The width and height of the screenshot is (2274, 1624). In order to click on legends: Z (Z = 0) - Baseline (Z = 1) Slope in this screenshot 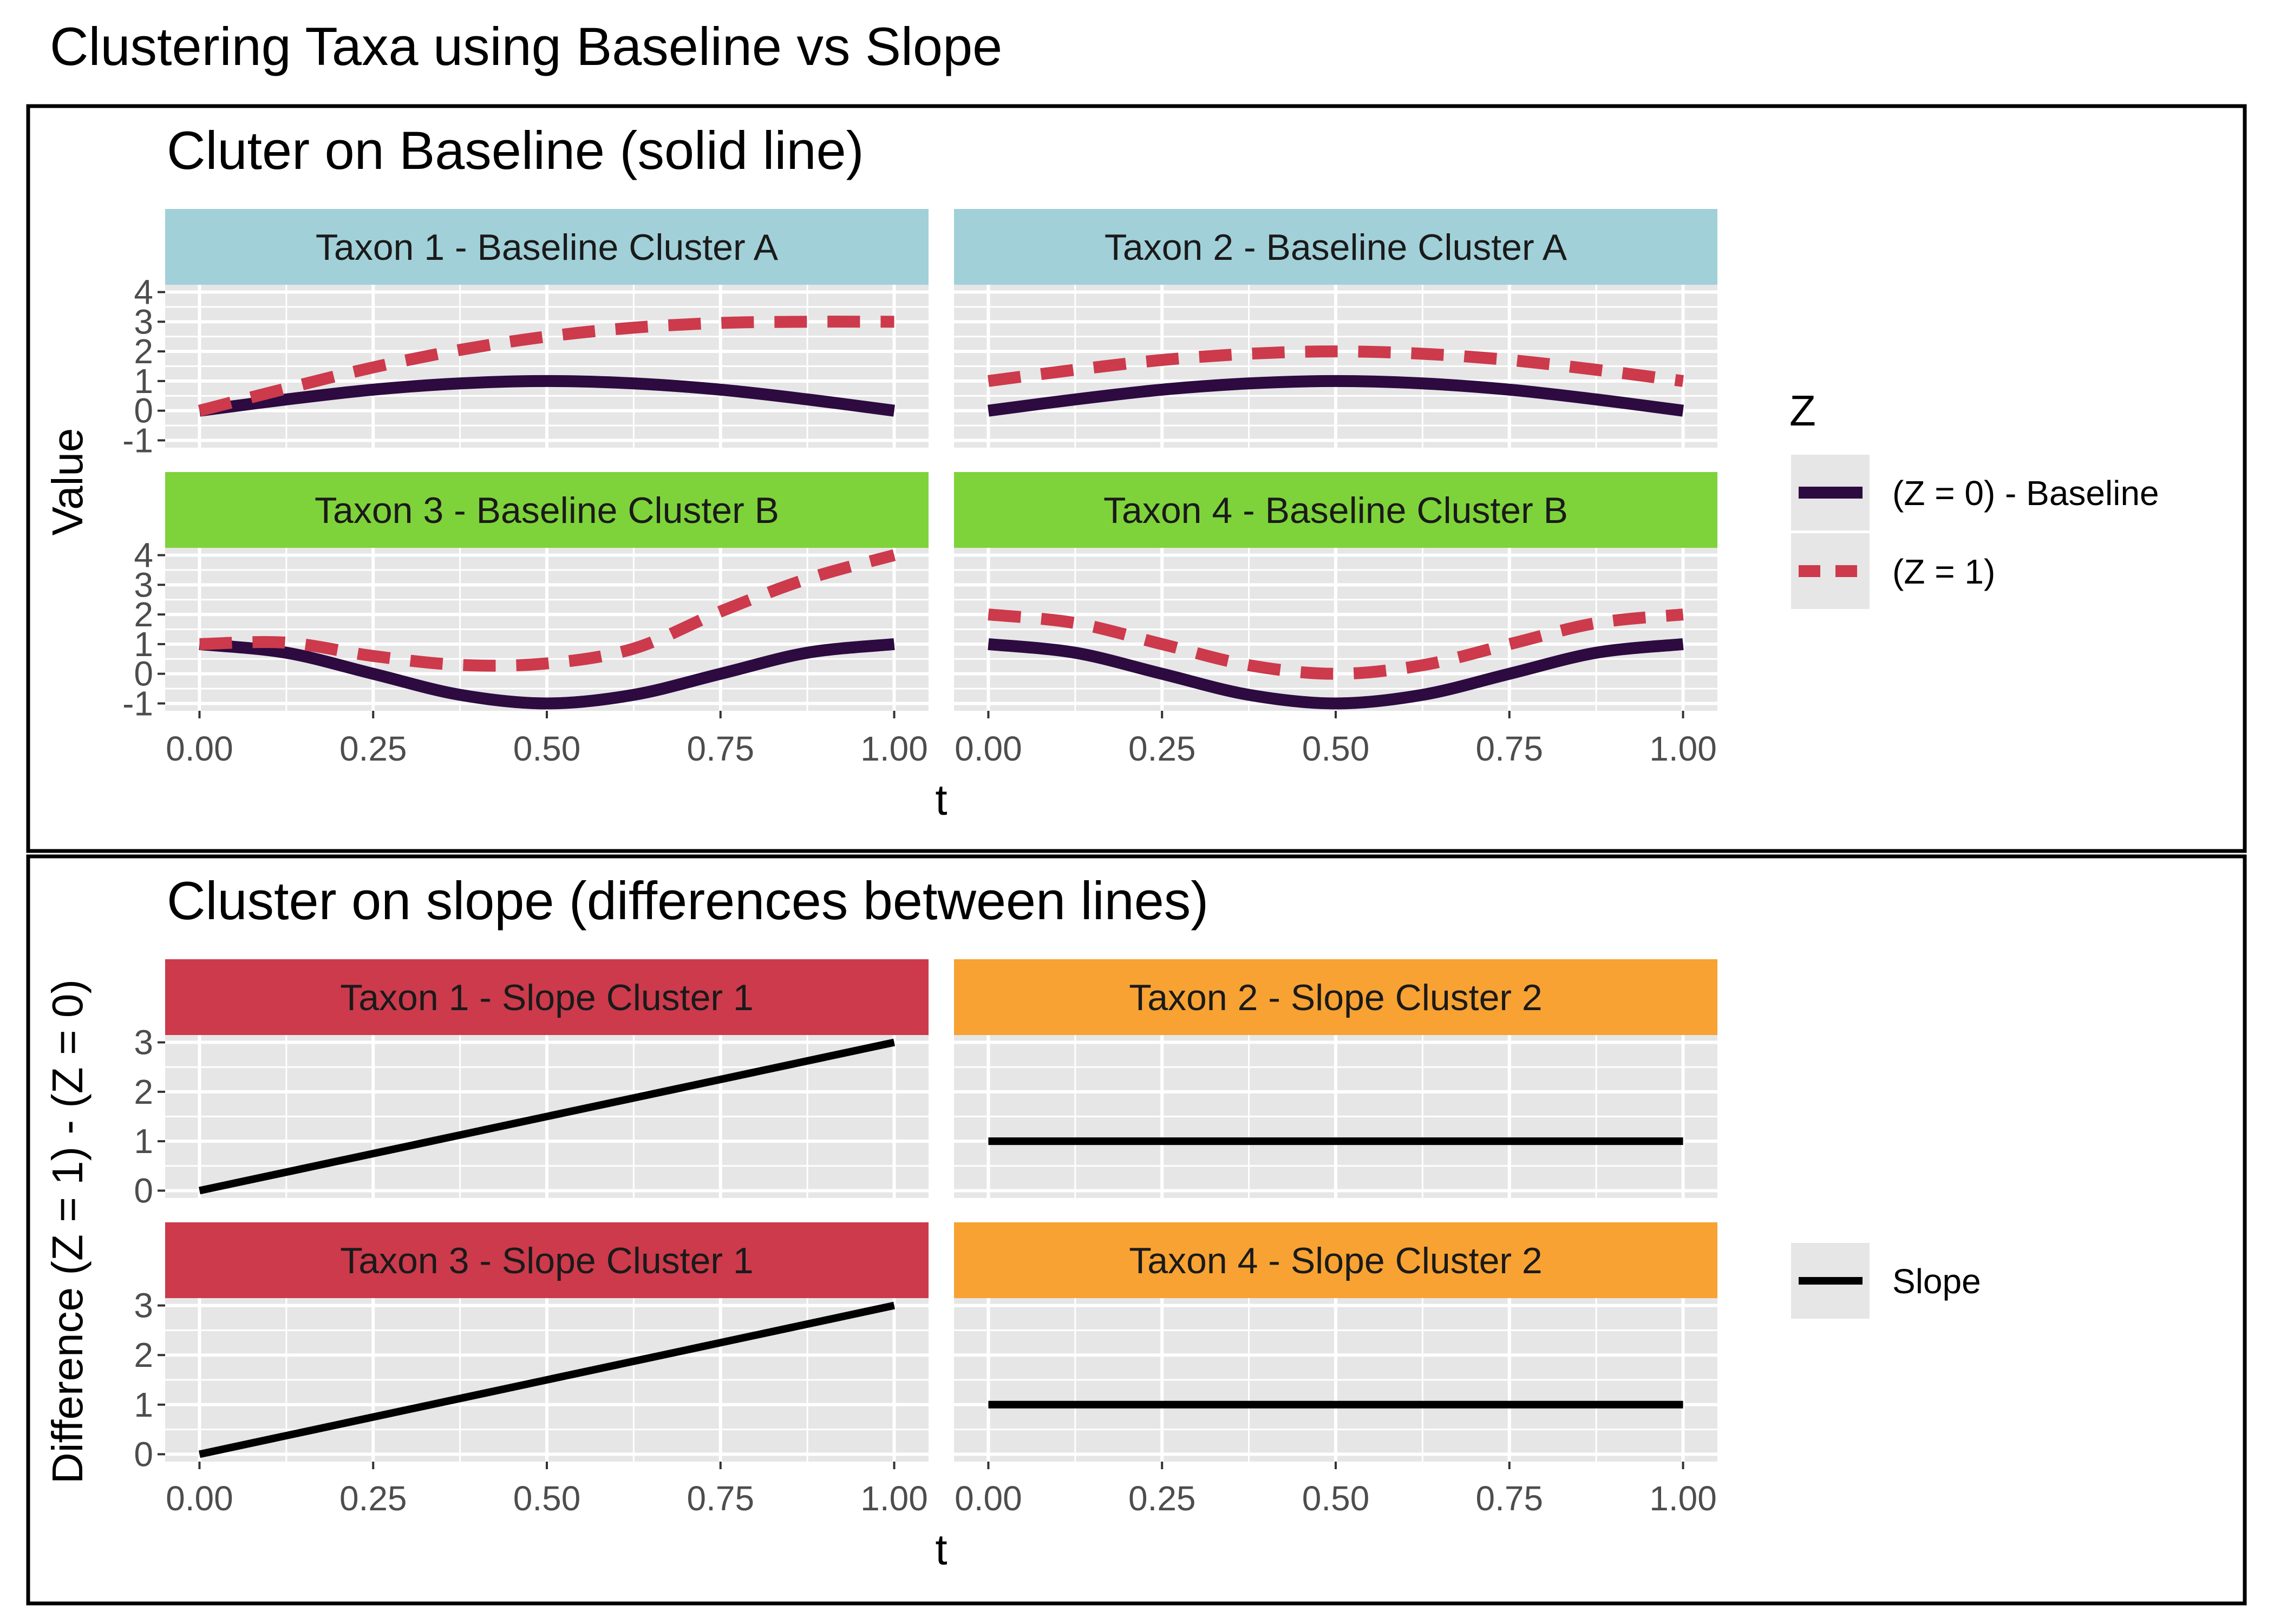, I will do `click(1974, 853)`.